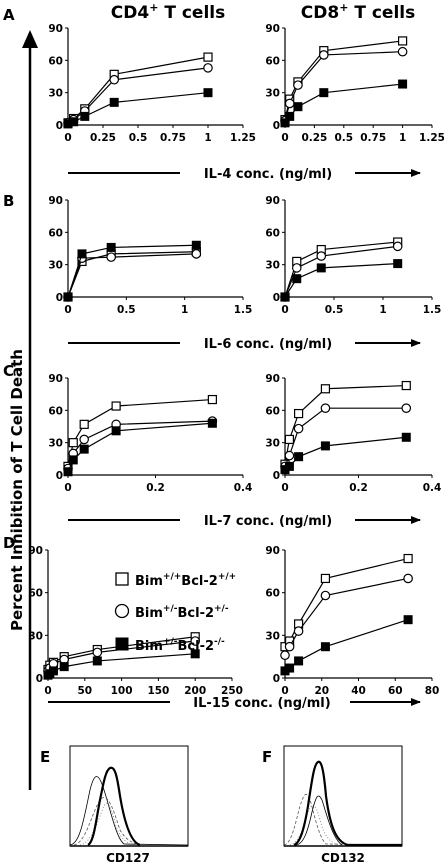  I want to click on series-line-open-square, so click(140, 432).